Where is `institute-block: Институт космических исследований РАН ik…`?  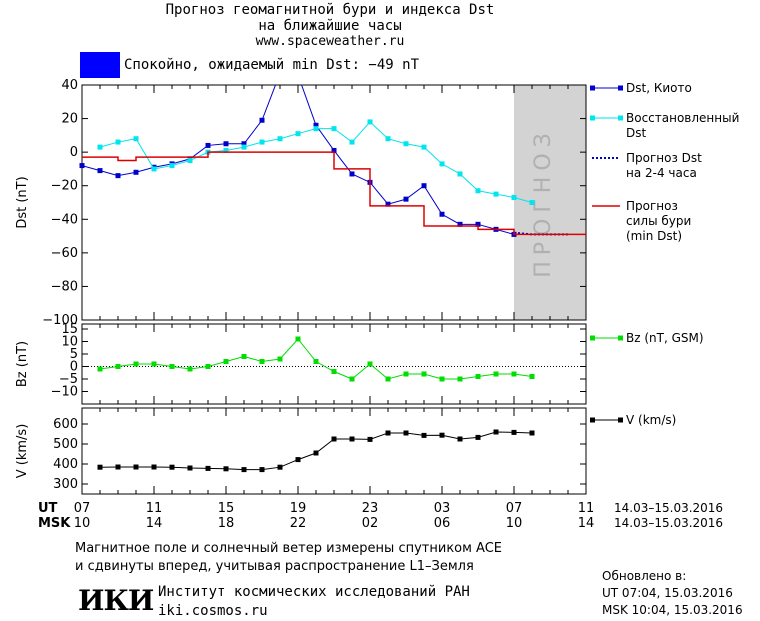 institute-block: Институт космических исследований РАН ik… is located at coordinates (314, 602).